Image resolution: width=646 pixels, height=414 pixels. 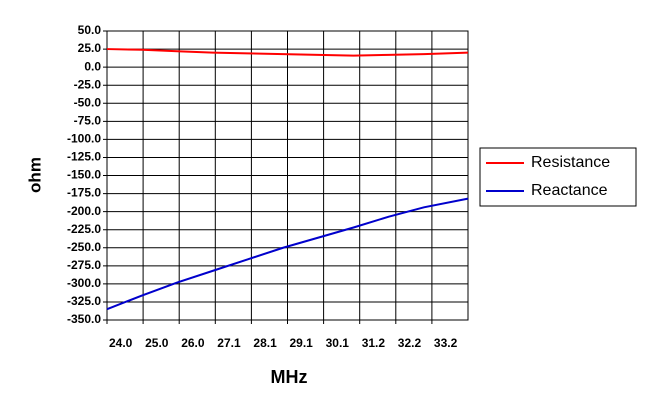 What do you see at coordinates (374, 343) in the screenshot?
I see `x-tick-label: 31.2` at bounding box center [374, 343].